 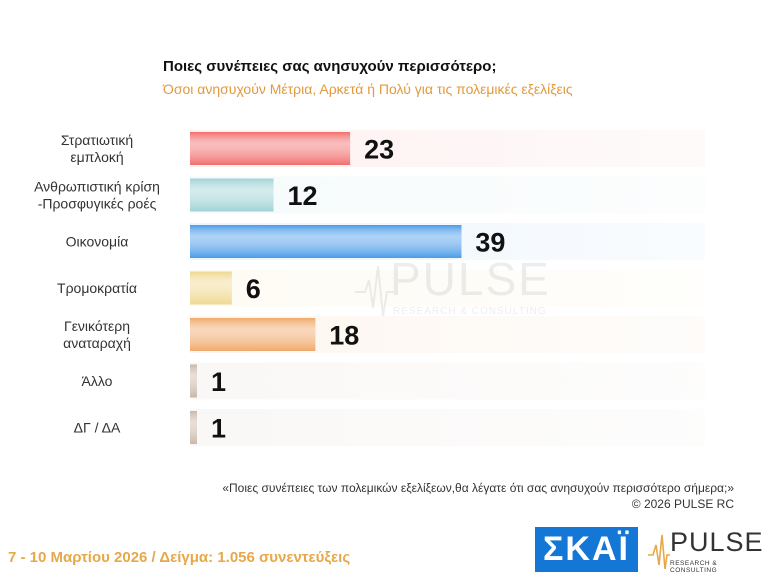 What do you see at coordinates (659, 552) in the screenshot?
I see `pulse-logo-wave-icon` at bounding box center [659, 552].